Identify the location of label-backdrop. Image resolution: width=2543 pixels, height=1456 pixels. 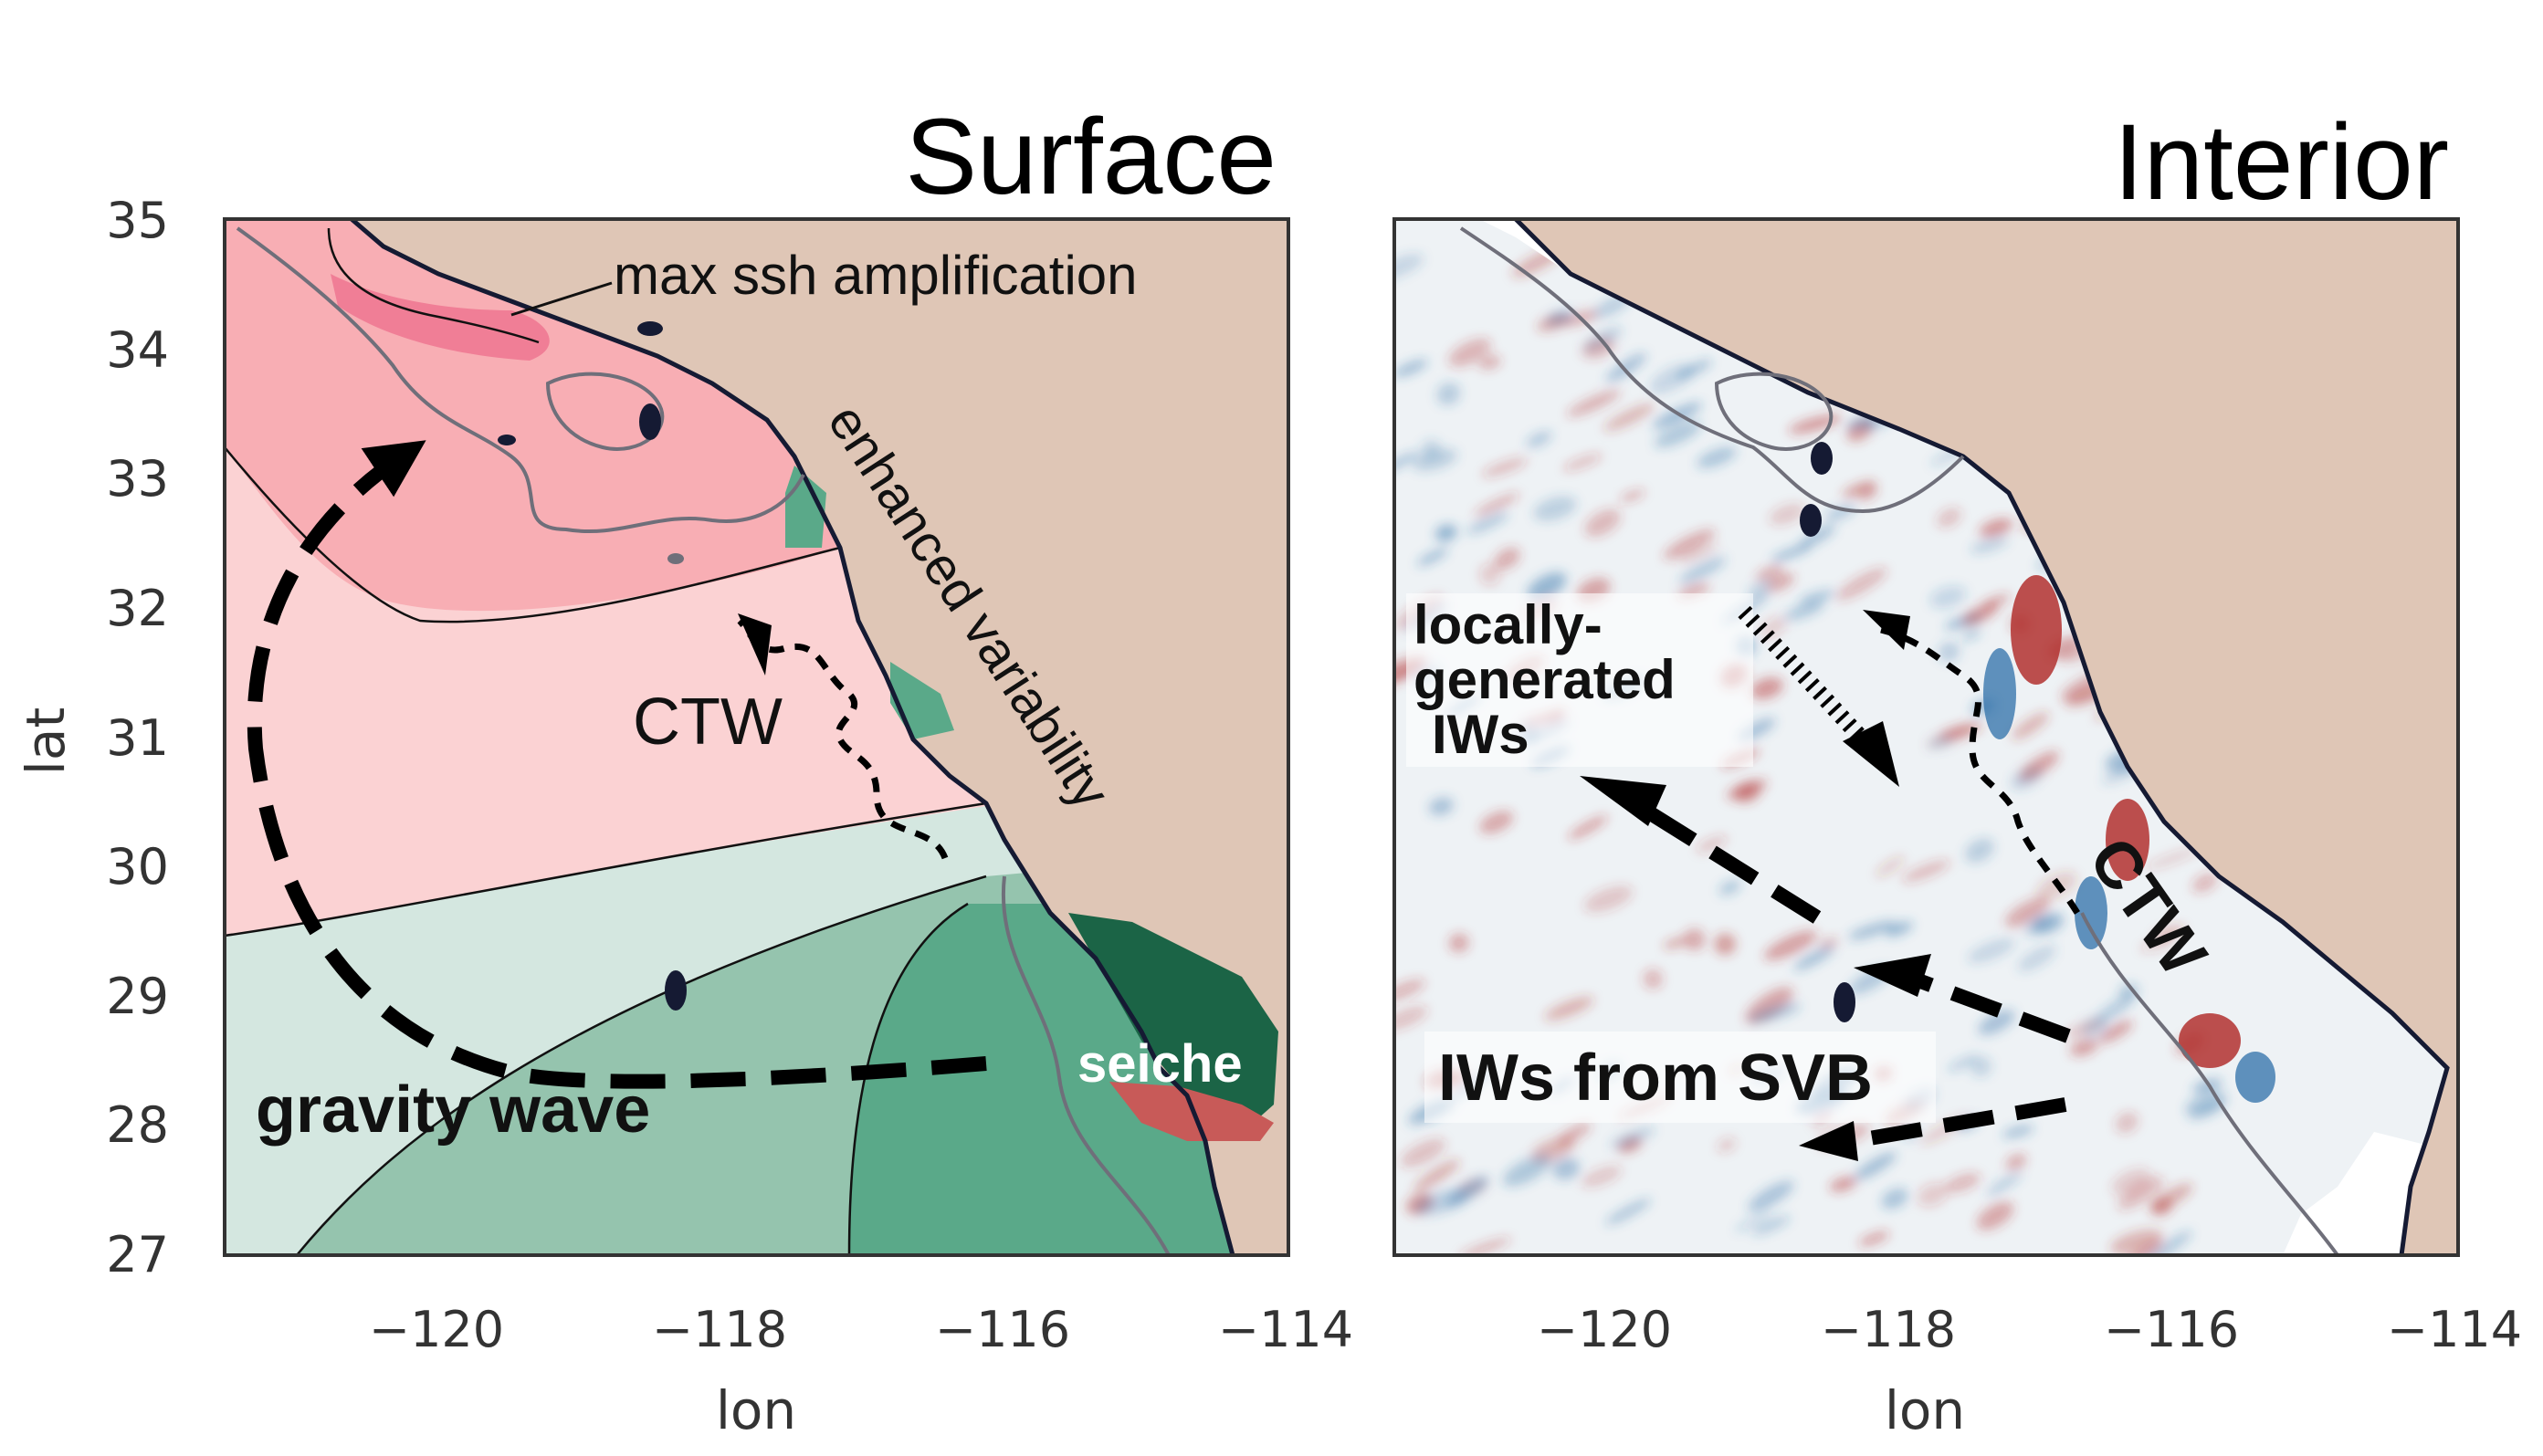
(1680, 1077).